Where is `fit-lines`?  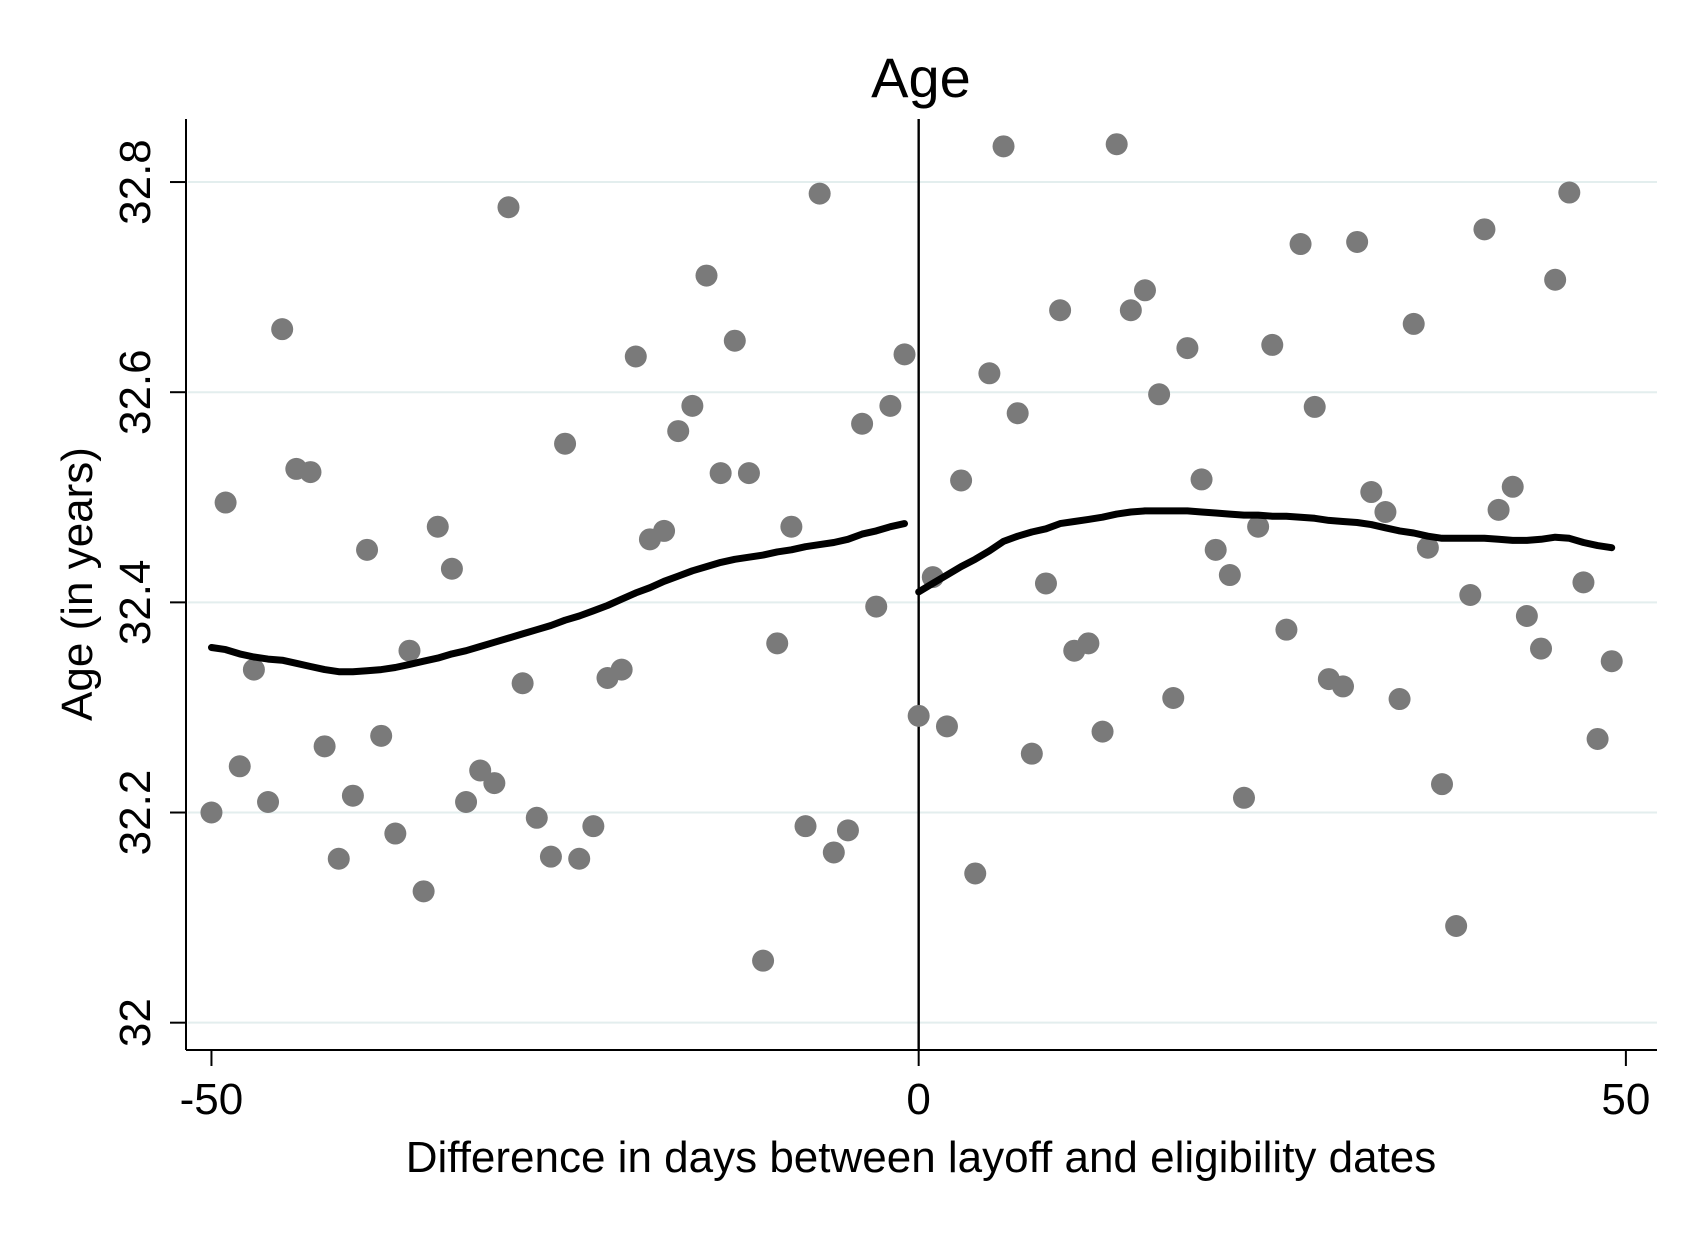
fit-lines is located at coordinates (912, 591).